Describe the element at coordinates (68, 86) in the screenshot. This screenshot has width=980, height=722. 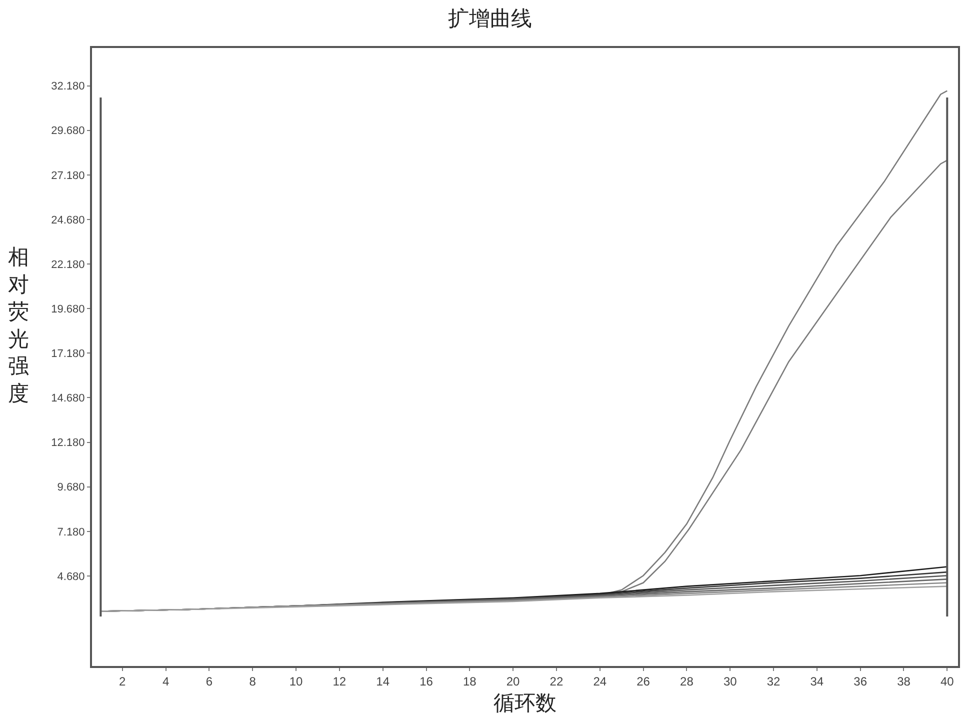
I see `y-tick-label: 32.180` at that location.